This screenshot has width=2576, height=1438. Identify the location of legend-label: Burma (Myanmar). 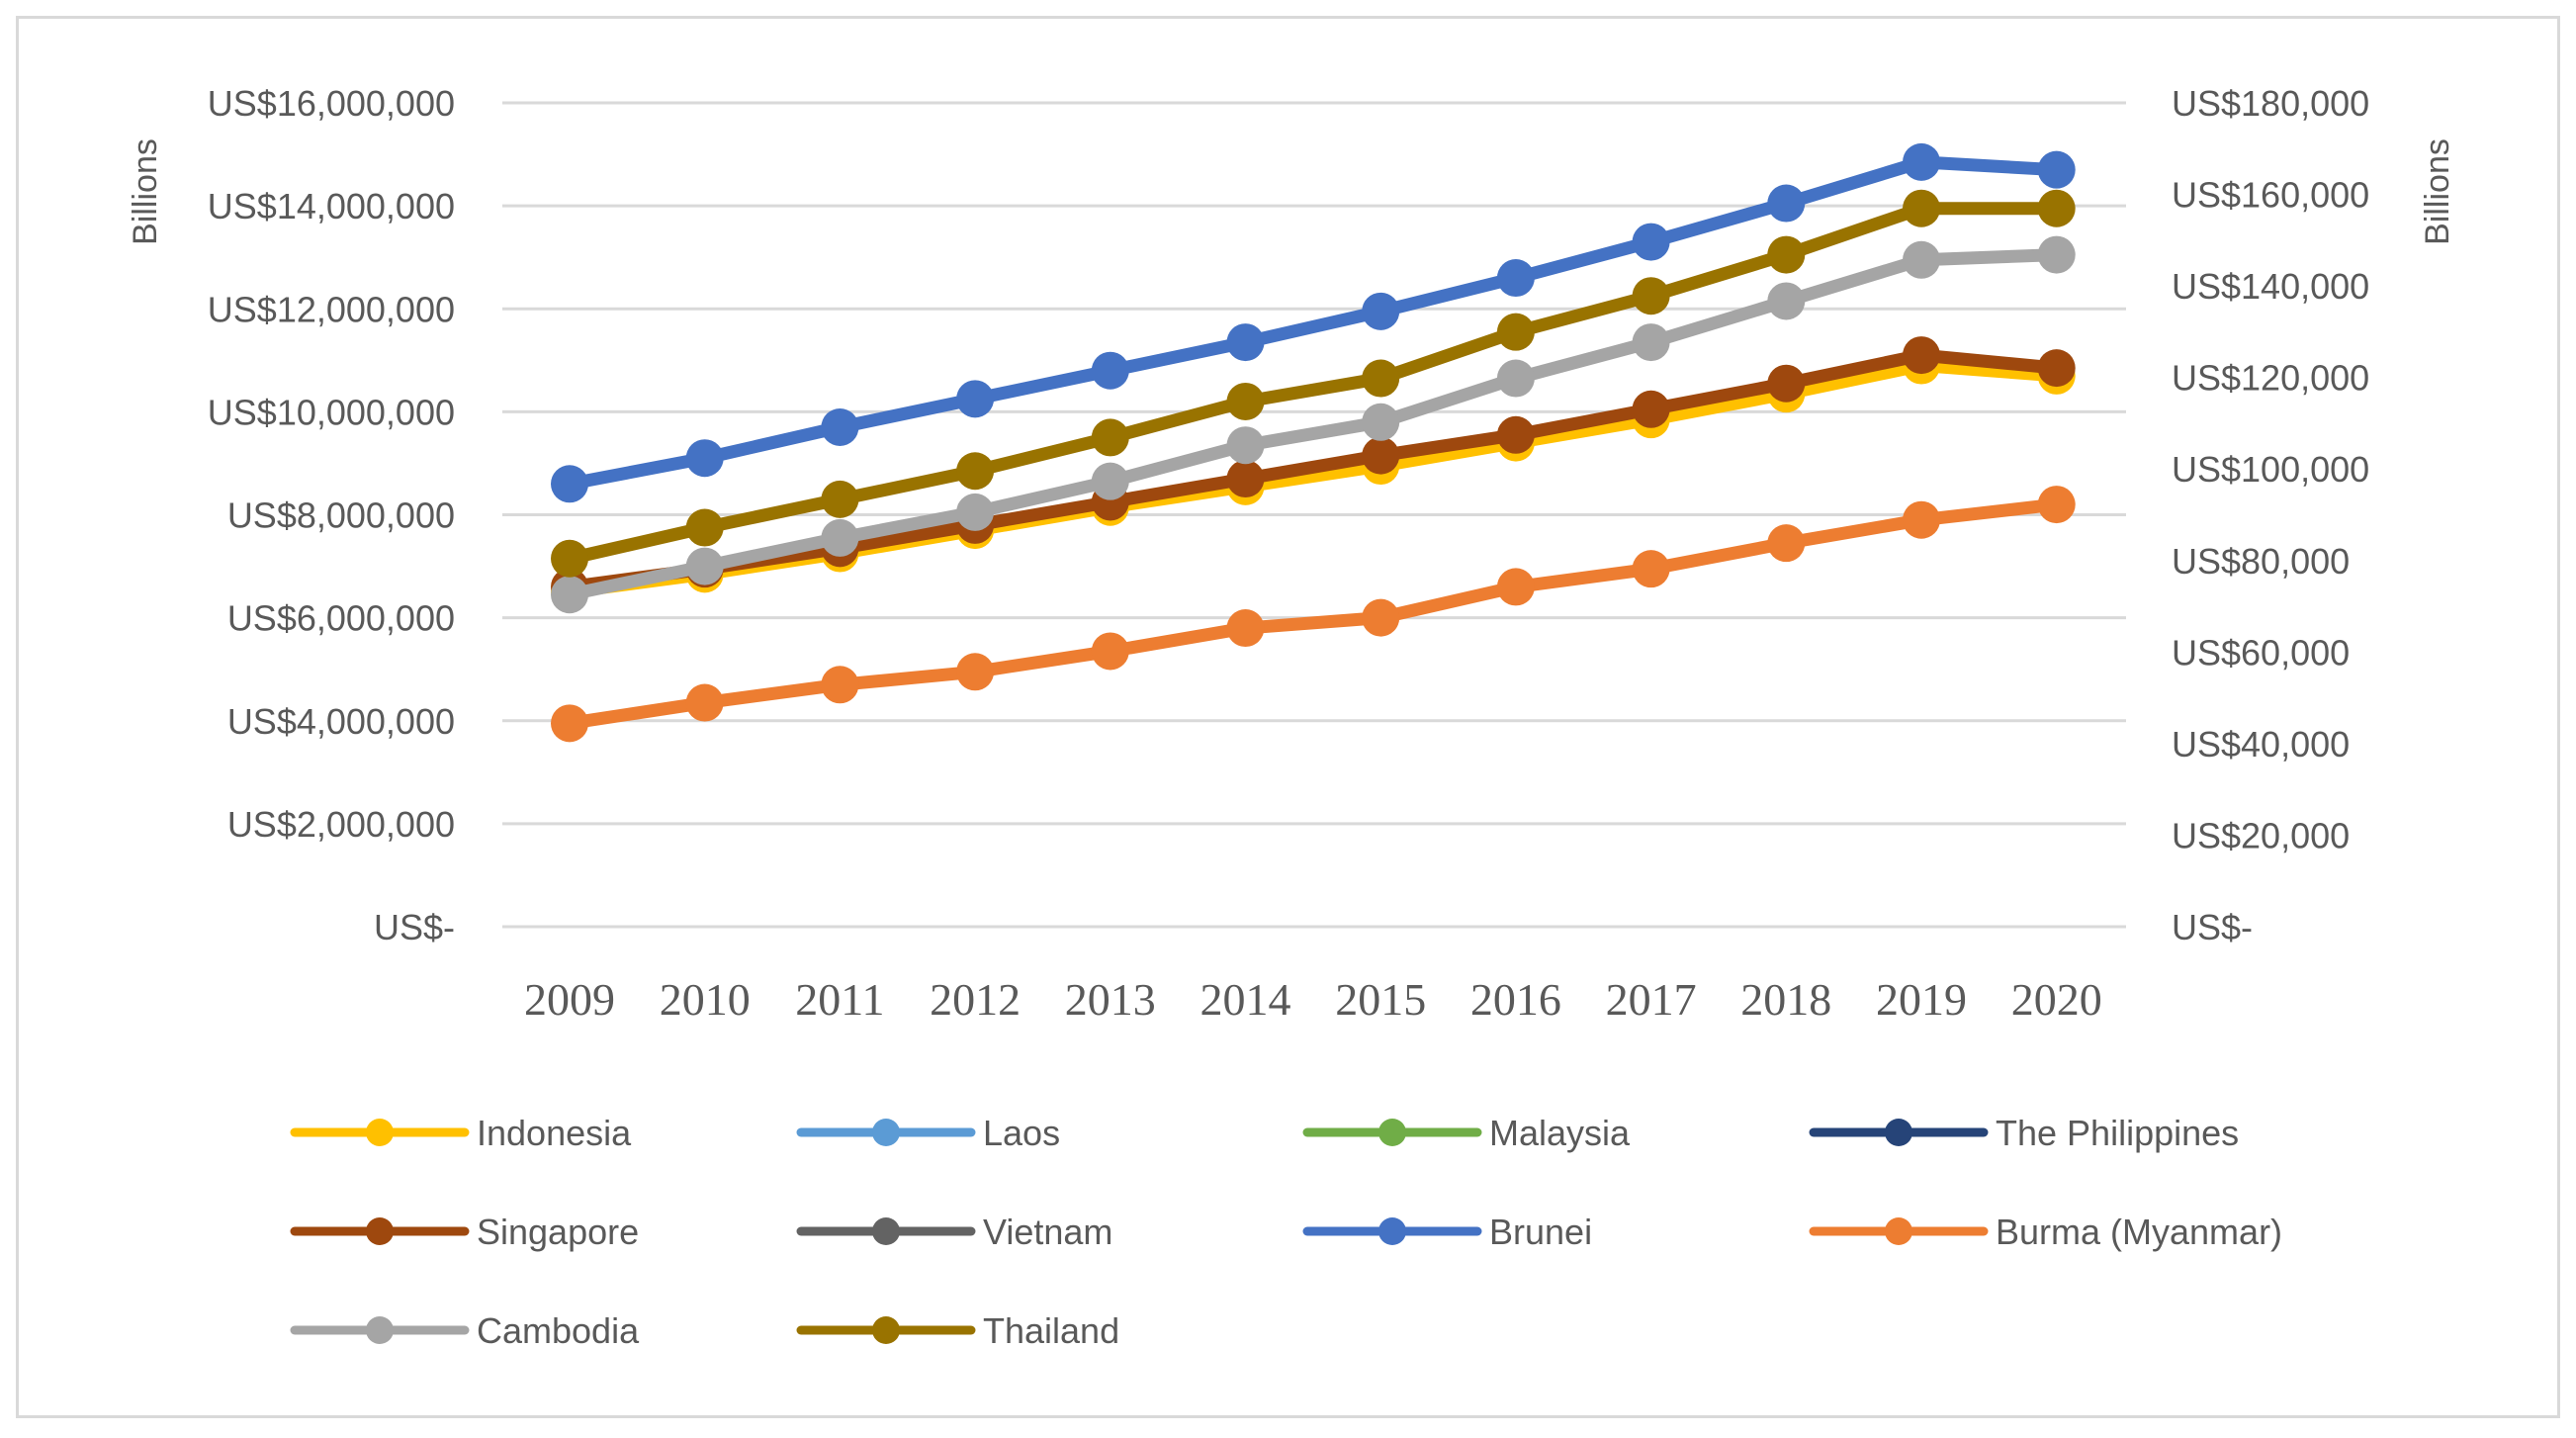
(2139, 1232).